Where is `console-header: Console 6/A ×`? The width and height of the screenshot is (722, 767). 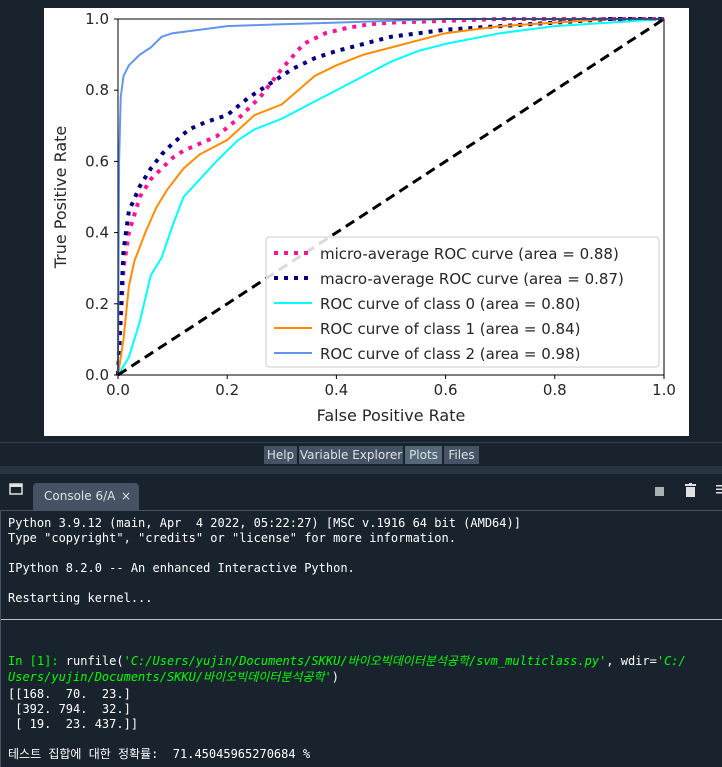
console-header: Console 6/A × is located at coordinates (361, 492).